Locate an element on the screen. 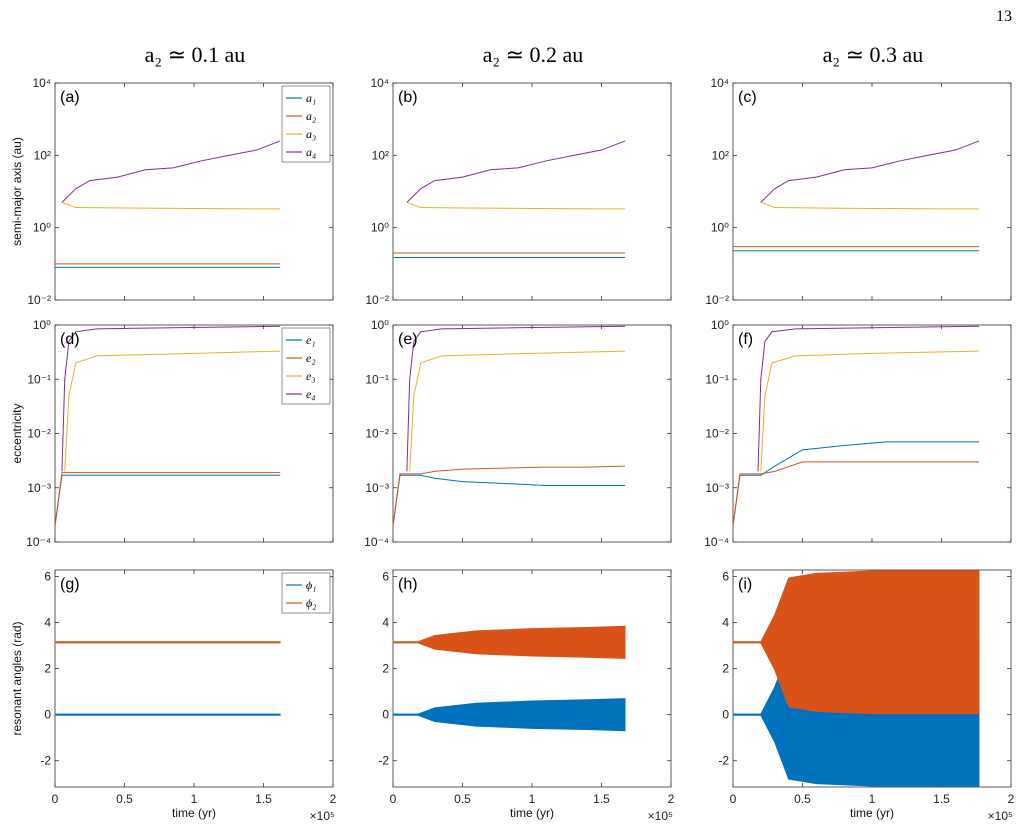  legend: a₁ a₂ a₃ a₄ is located at coordinates (306, 124).